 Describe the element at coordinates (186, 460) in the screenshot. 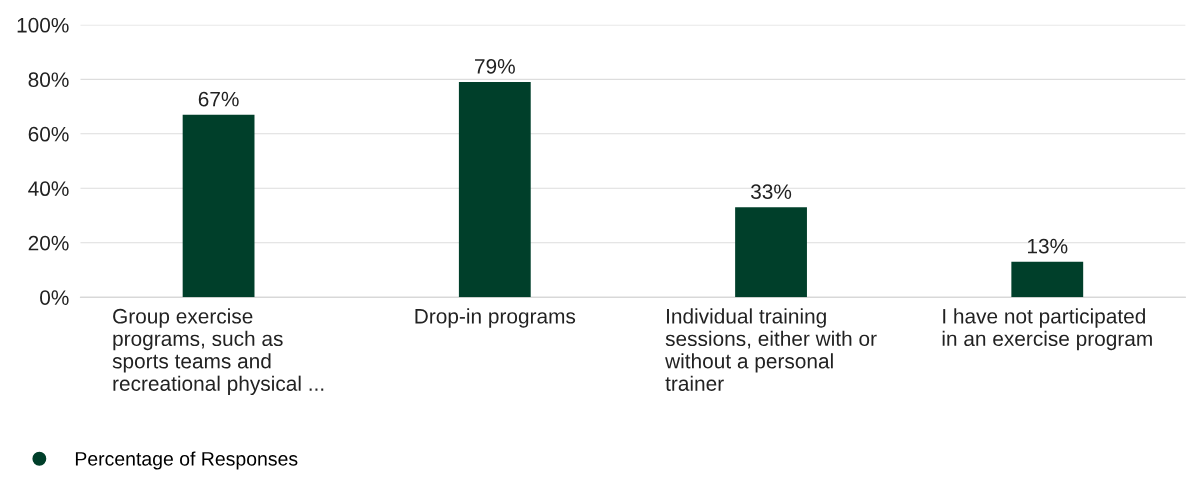

I see `legend-label: Percentage of Responses` at that location.